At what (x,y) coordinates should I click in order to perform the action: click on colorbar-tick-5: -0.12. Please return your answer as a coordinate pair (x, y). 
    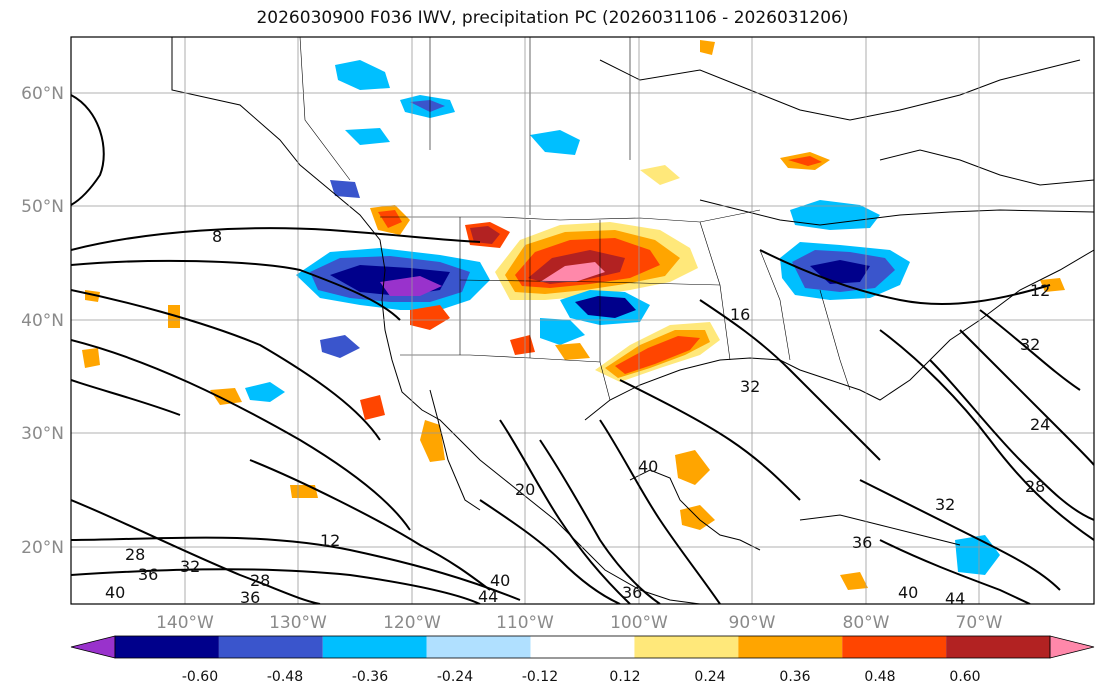
    Looking at the image, I should click on (540, 677).